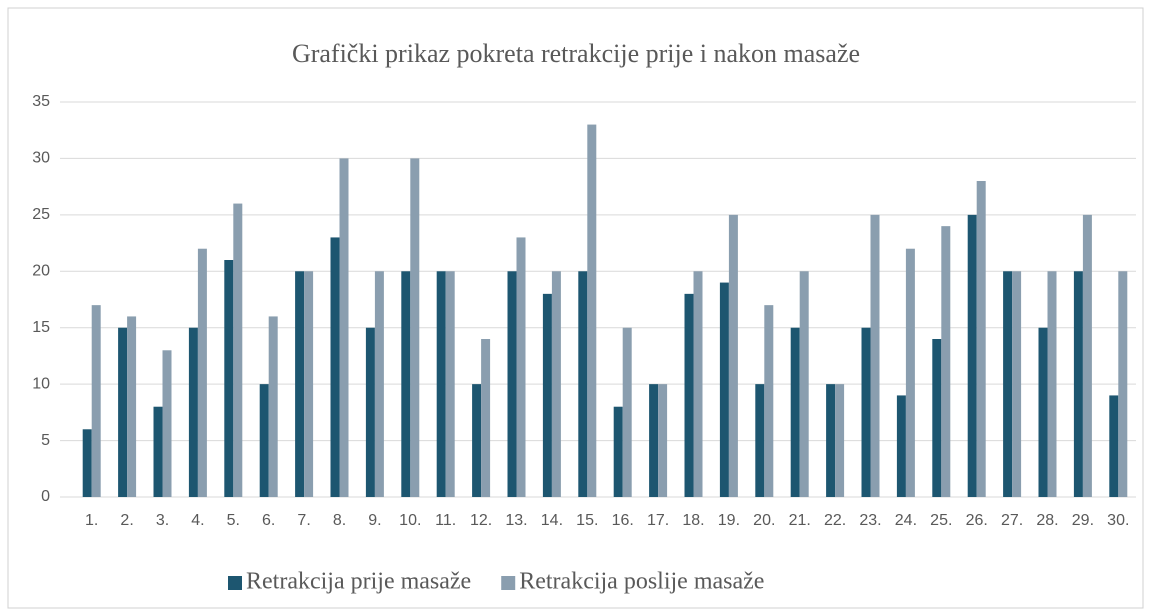 This screenshot has width=1151, height=616. I want to click on y-tick-label: 0, so click(45, 496).